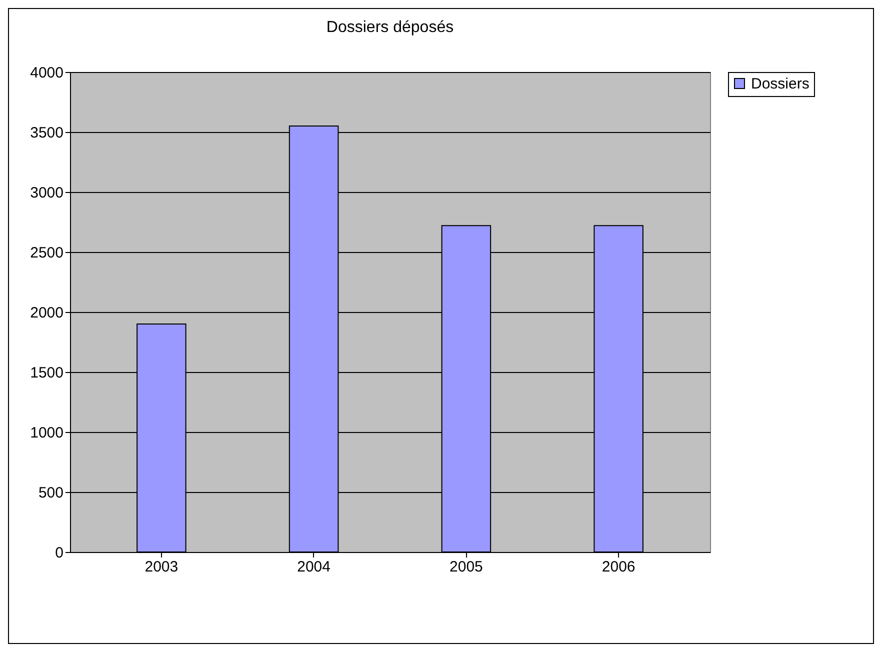 The width and height of the screenshot is (885, 655). Describe the element at coordinates (47, 133) in the screenshot. I see `y-tick-label: 3500` at that location.